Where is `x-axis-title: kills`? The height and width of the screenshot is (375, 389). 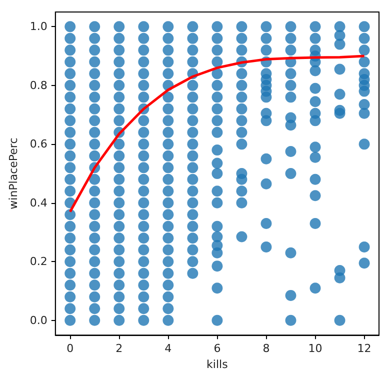
x-axis-title: kills is located at coordinates (217, 364).